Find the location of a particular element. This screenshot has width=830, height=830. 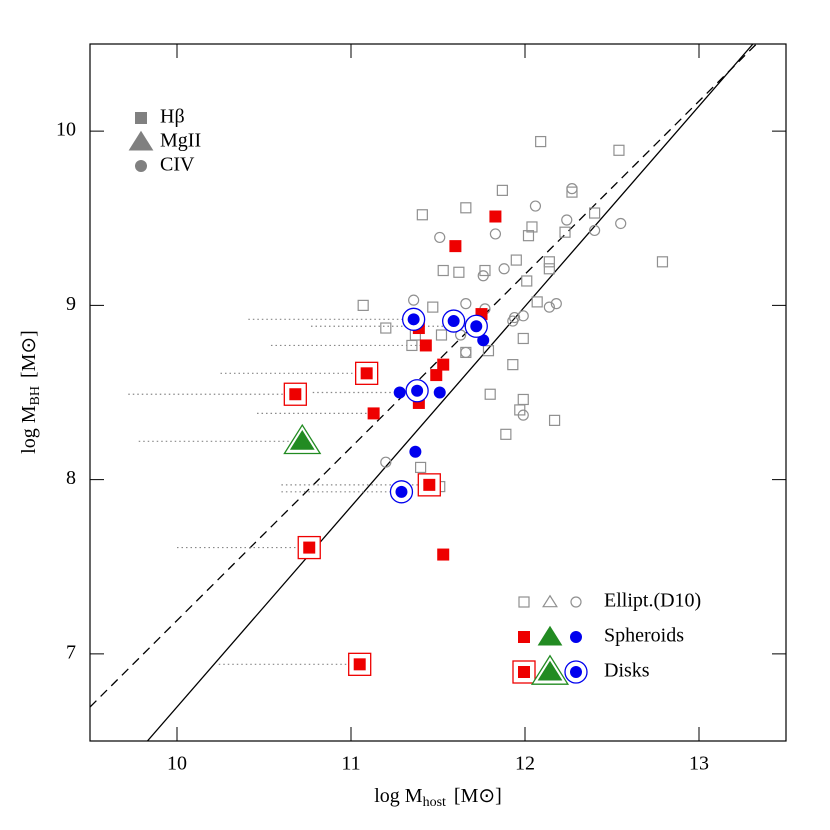

y-axis-label: log MBH [M⊙] is located at coordinates (31, 392).